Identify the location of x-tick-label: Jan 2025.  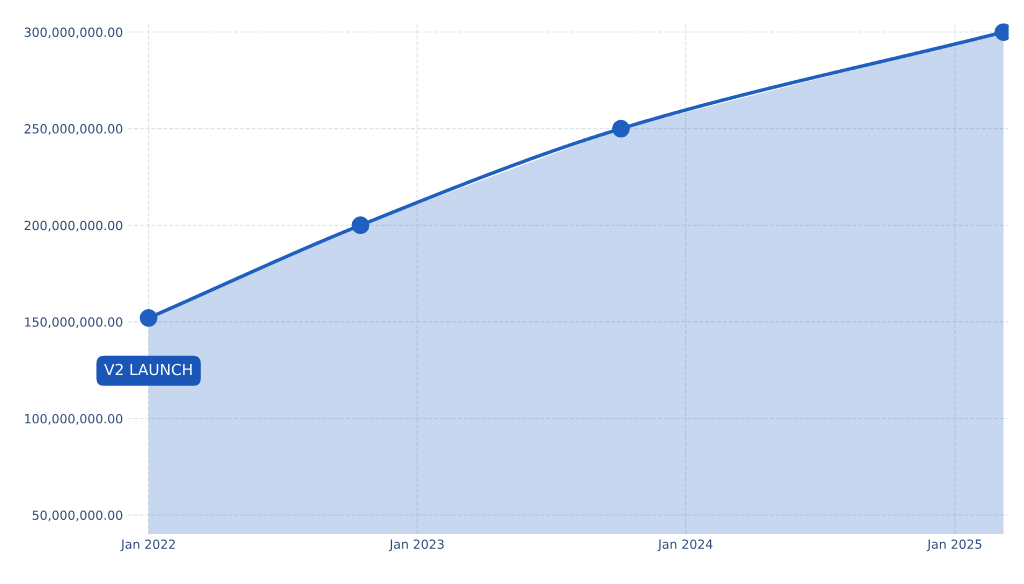
(954, 545).